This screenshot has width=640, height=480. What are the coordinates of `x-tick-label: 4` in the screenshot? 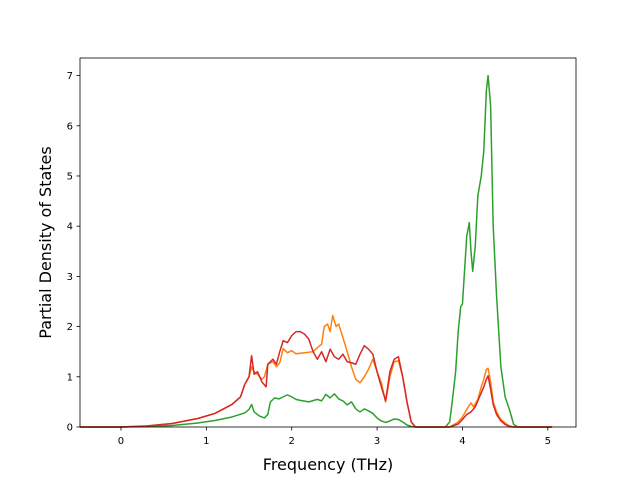 It's located at (462, 441).